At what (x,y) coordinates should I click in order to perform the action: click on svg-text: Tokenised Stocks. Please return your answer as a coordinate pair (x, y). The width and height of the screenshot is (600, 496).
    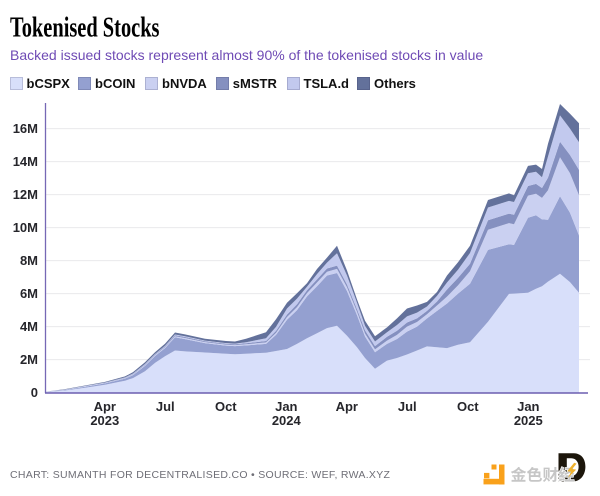
    Looking at the image, I should click on (85, 27).